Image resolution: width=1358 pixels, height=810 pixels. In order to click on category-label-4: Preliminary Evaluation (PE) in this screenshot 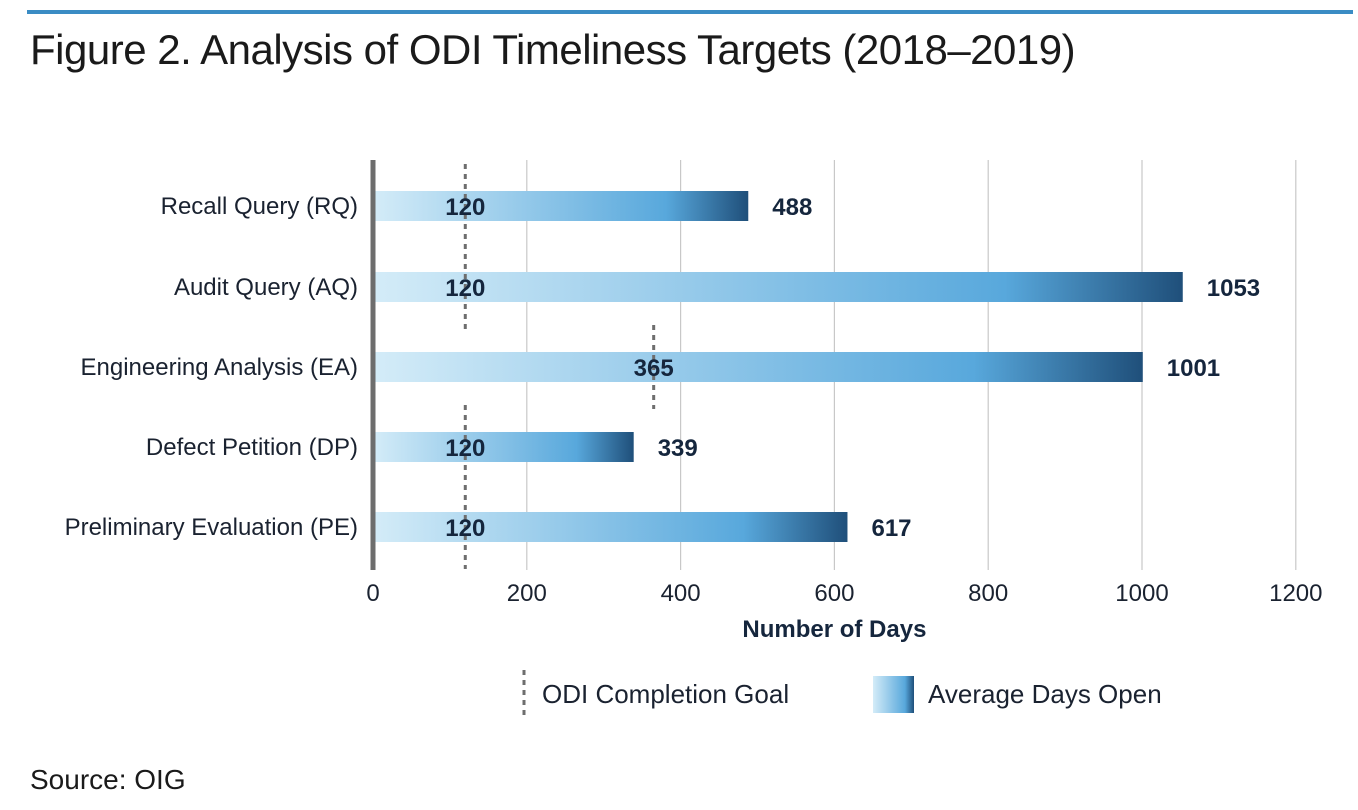, I will do `click(211, 527)`.